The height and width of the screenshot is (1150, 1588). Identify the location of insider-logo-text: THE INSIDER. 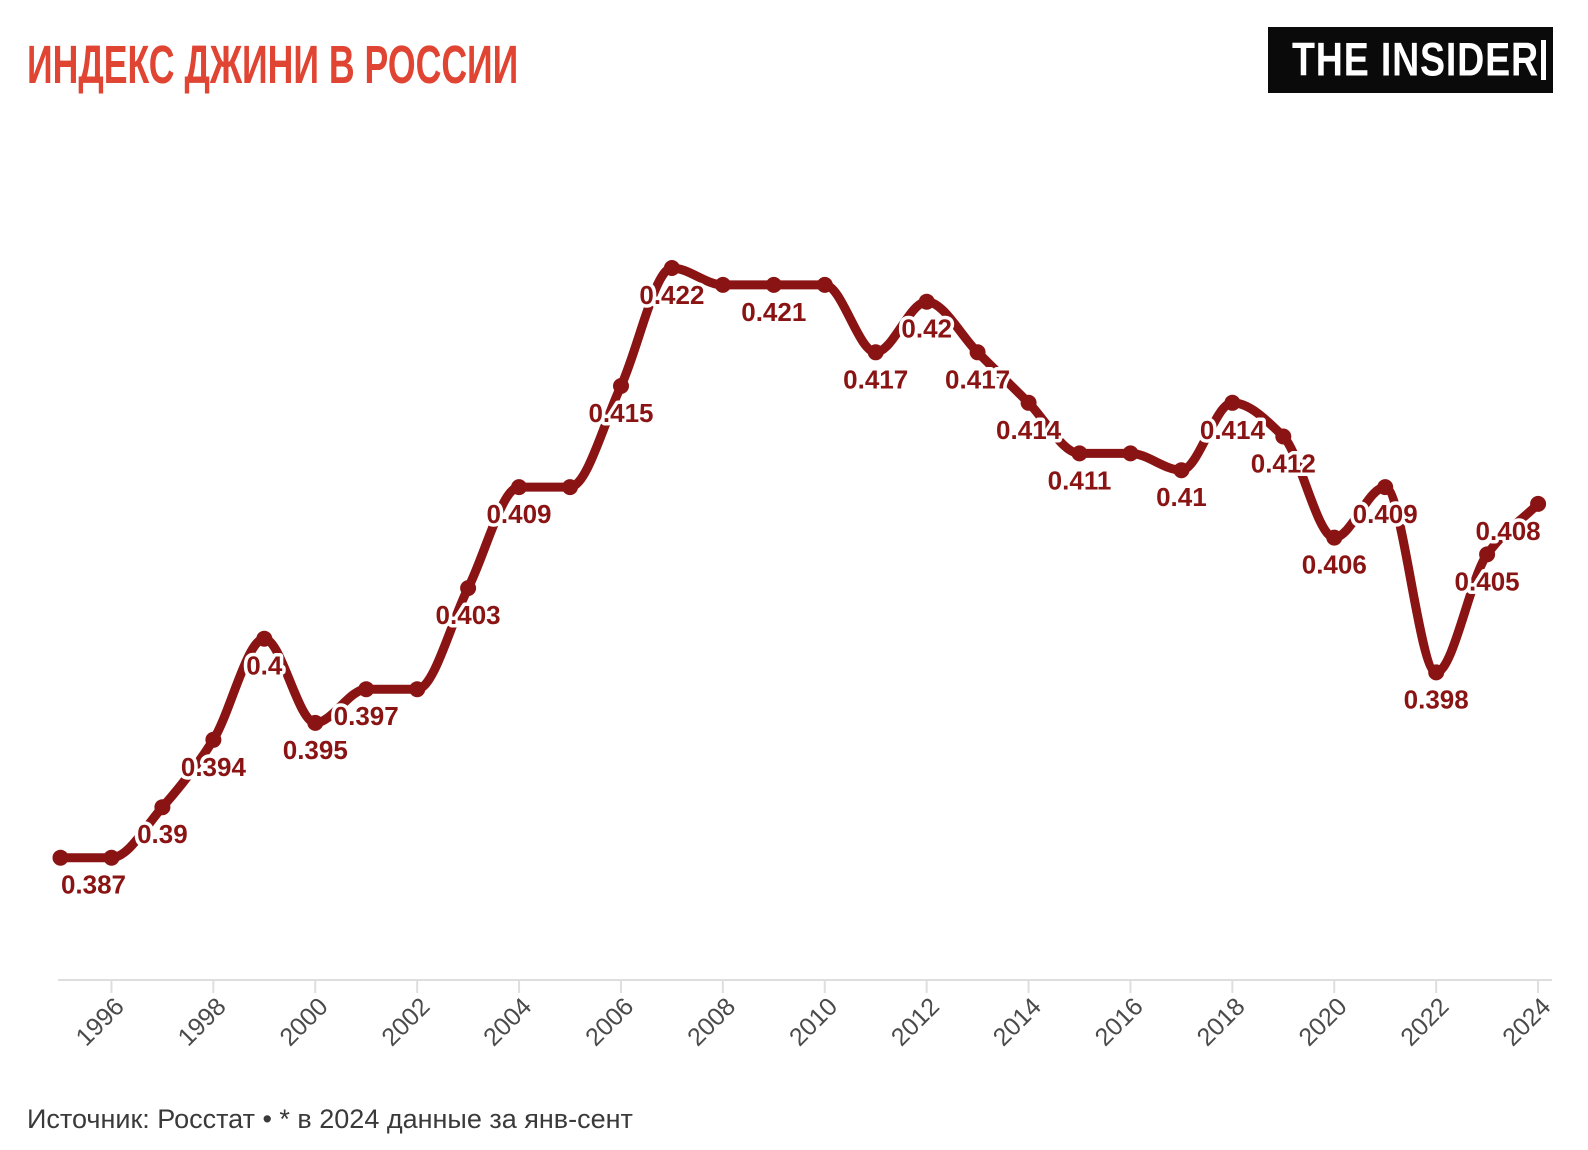
(1415, 59).